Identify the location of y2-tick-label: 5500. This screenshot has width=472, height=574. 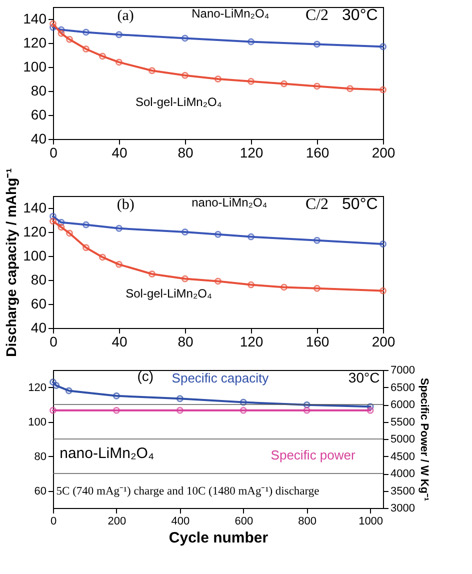
(402, 422).